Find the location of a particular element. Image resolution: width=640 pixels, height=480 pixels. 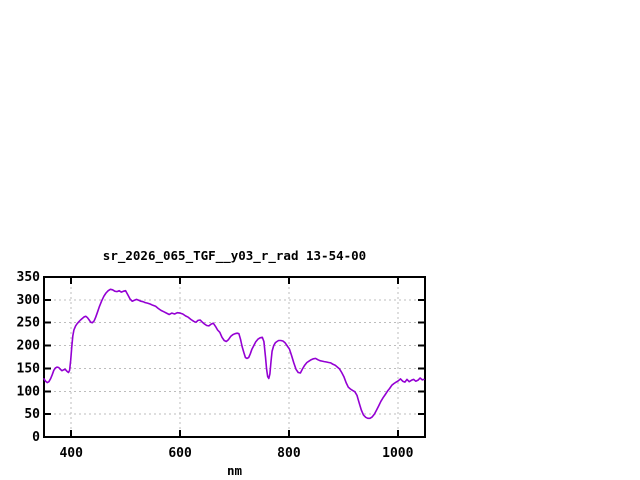

y-tick-label: 150 is located at coordinates (29, 368).